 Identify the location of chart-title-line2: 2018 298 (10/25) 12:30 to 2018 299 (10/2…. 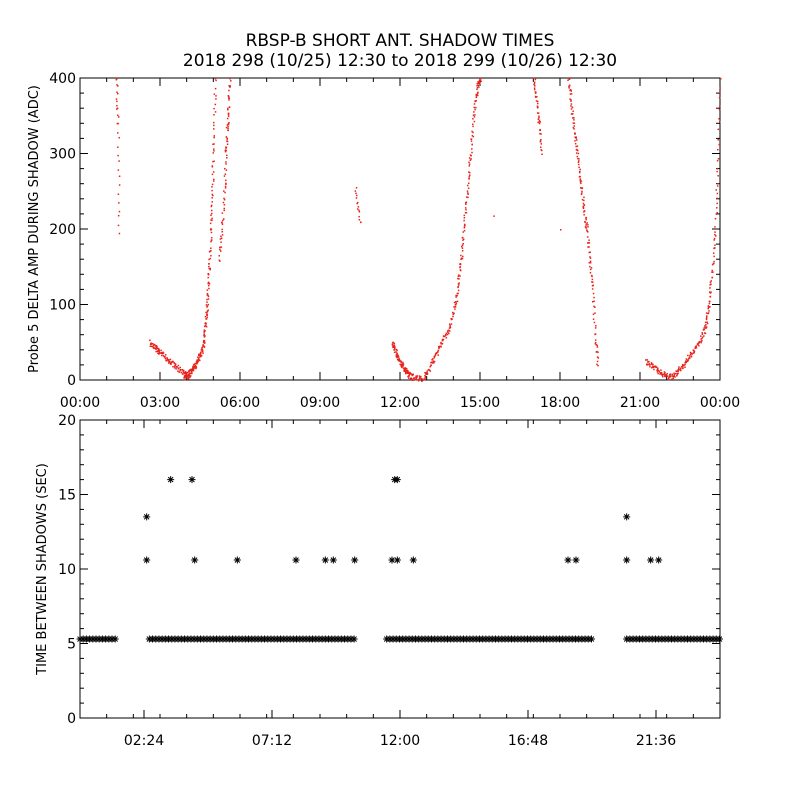
(400, 61).